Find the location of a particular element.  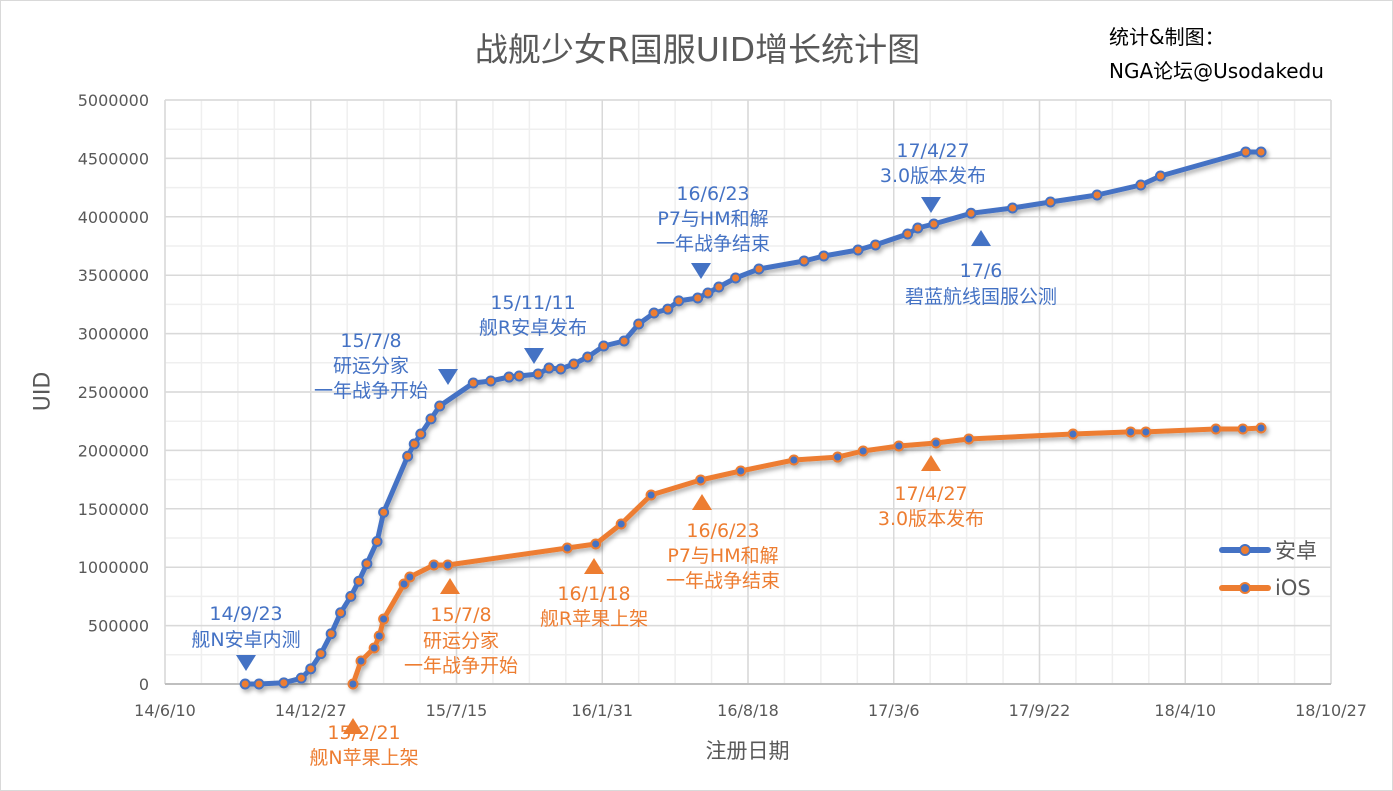

legend-label: iOS is located at coordinates (1293, 588).